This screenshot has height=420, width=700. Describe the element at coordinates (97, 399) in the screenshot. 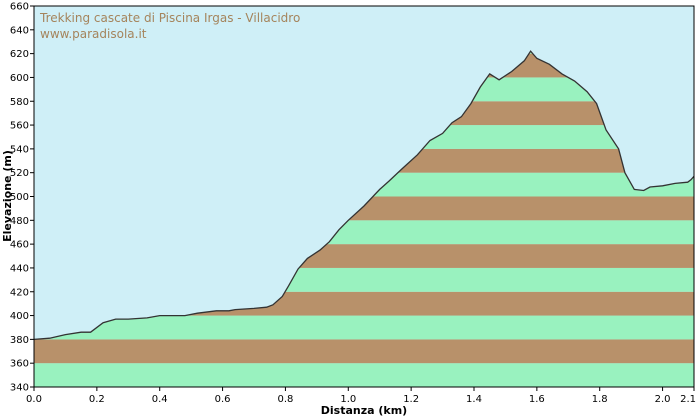

I see `x-tick-label: 0.2` at that location.